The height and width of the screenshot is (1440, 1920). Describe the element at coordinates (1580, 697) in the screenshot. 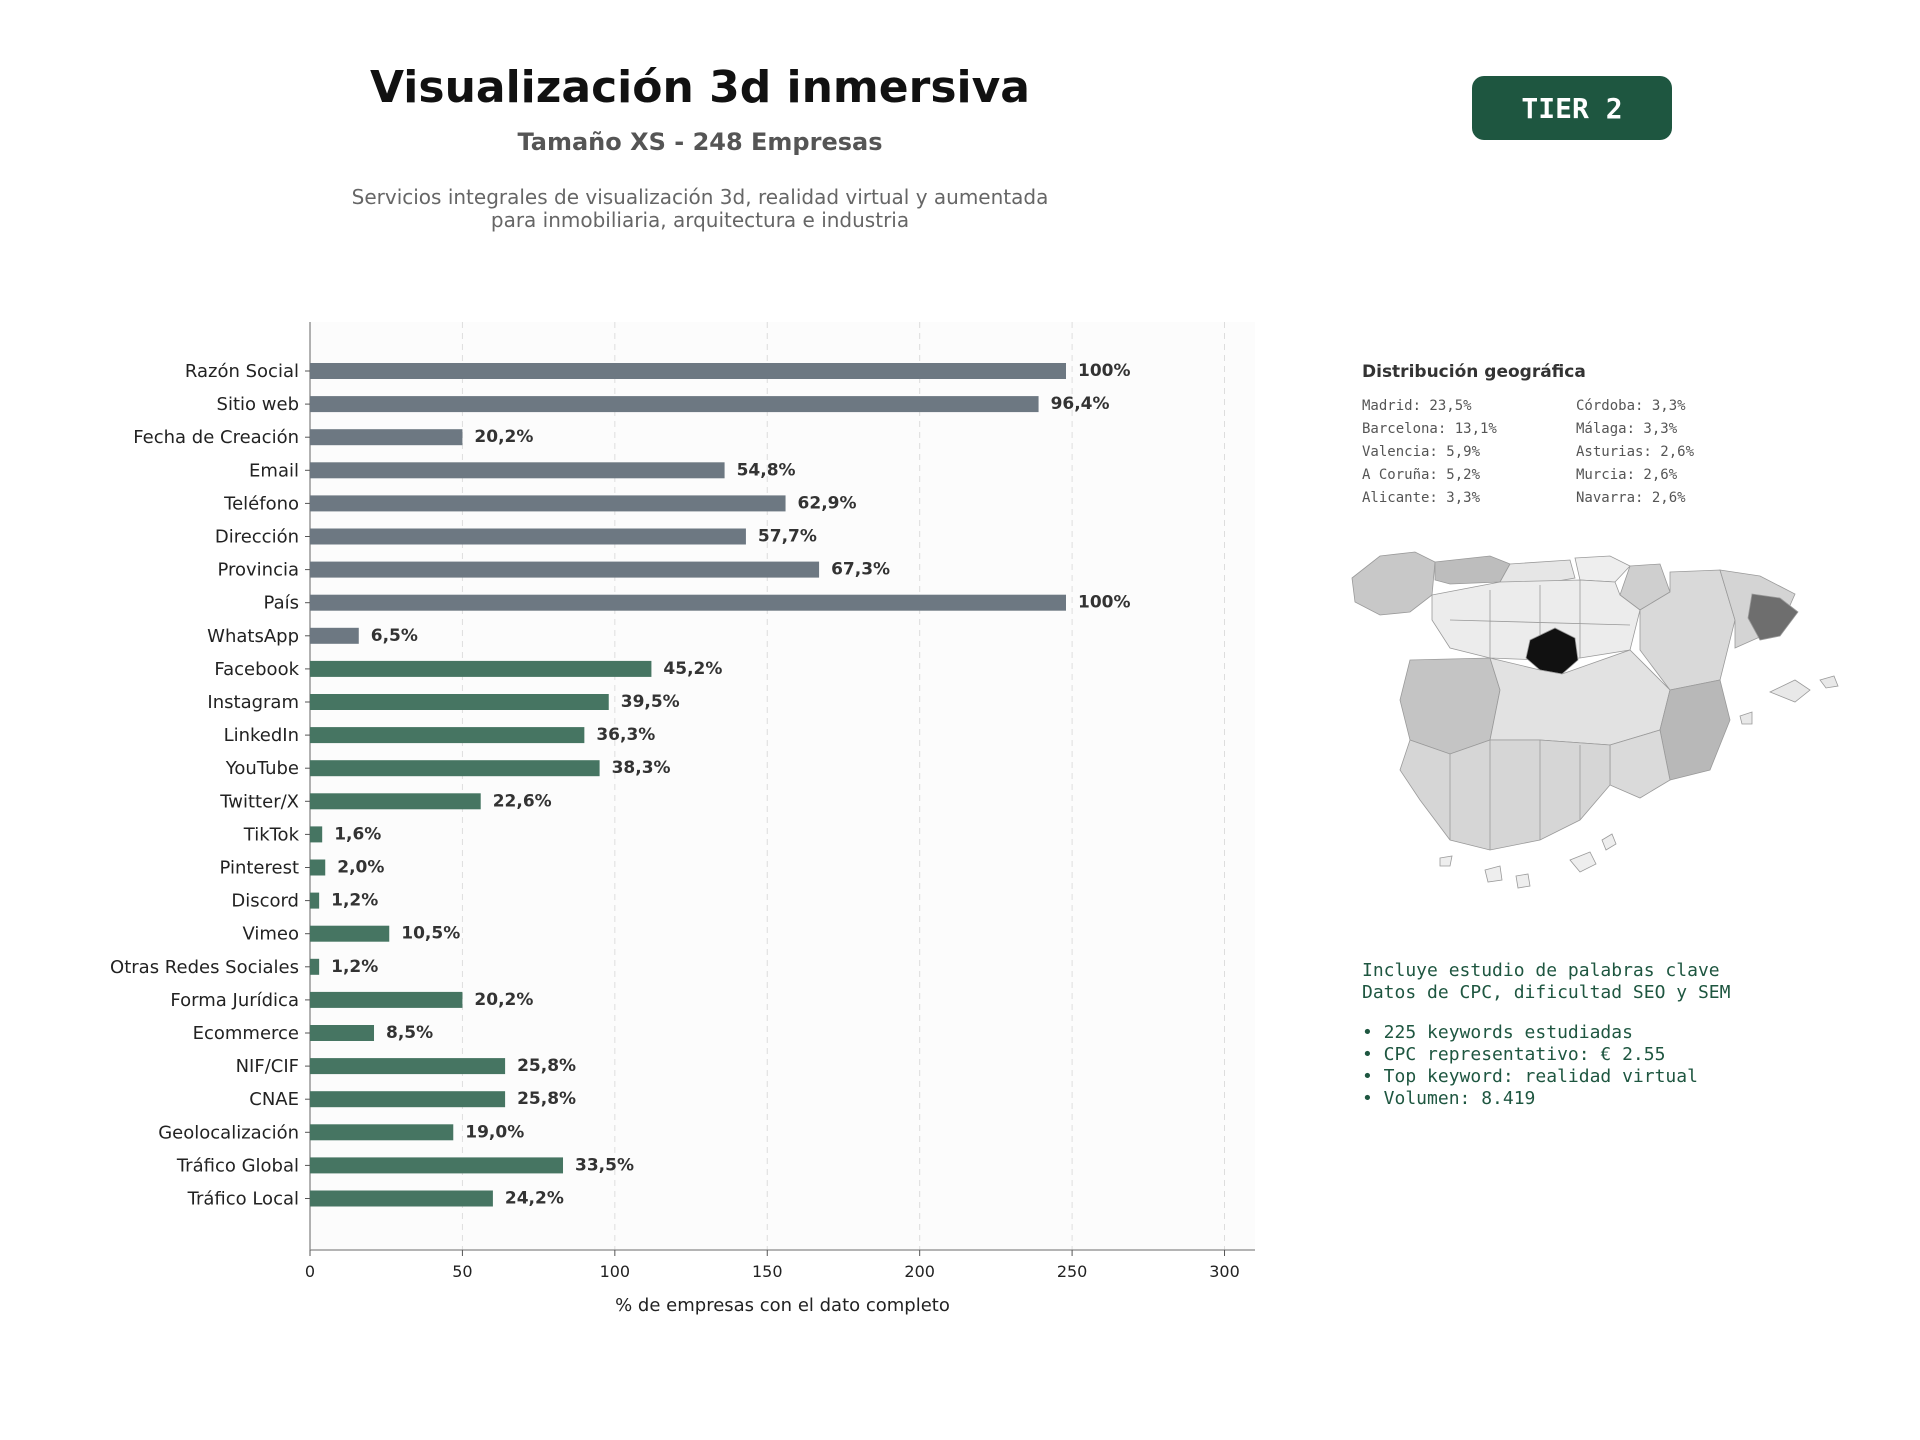

I see `map-castilla-mancha` at that location.